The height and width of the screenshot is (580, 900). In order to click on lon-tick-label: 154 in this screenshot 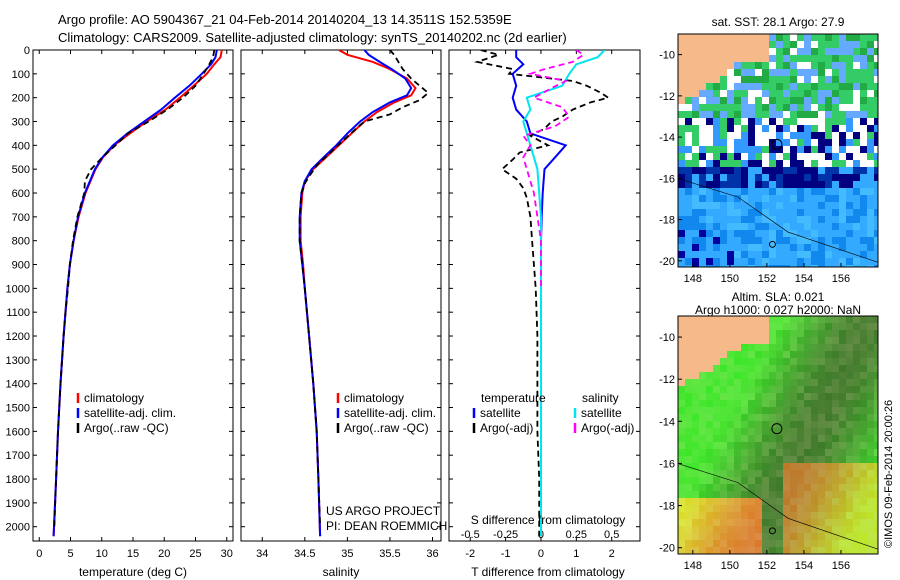, I will do `click(804, 279)`.